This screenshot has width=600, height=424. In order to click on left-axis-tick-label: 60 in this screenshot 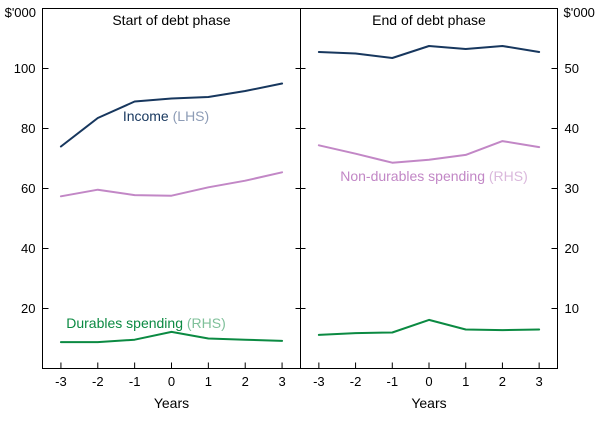, I will do `click(28, 188)`.